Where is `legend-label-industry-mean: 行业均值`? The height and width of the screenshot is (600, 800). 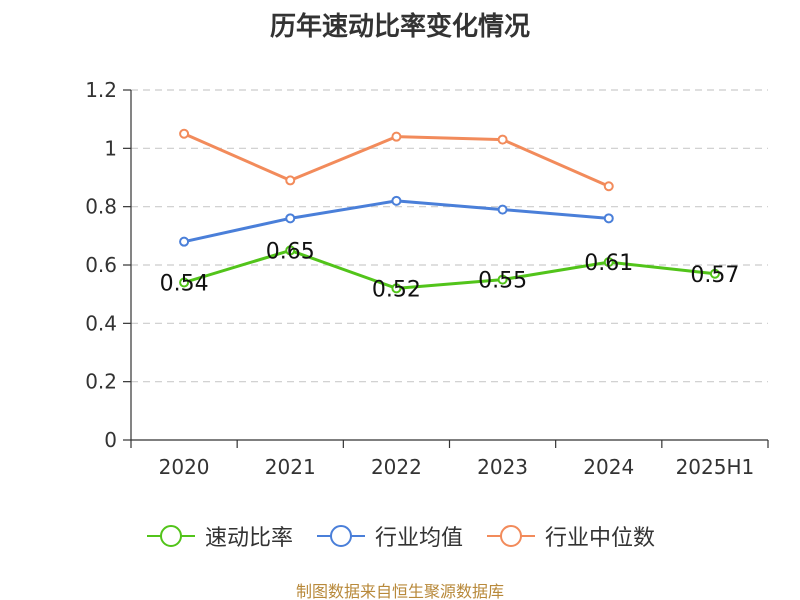 legend-label-industry-mean: 行业均值 is located at coordinates (418, 538).